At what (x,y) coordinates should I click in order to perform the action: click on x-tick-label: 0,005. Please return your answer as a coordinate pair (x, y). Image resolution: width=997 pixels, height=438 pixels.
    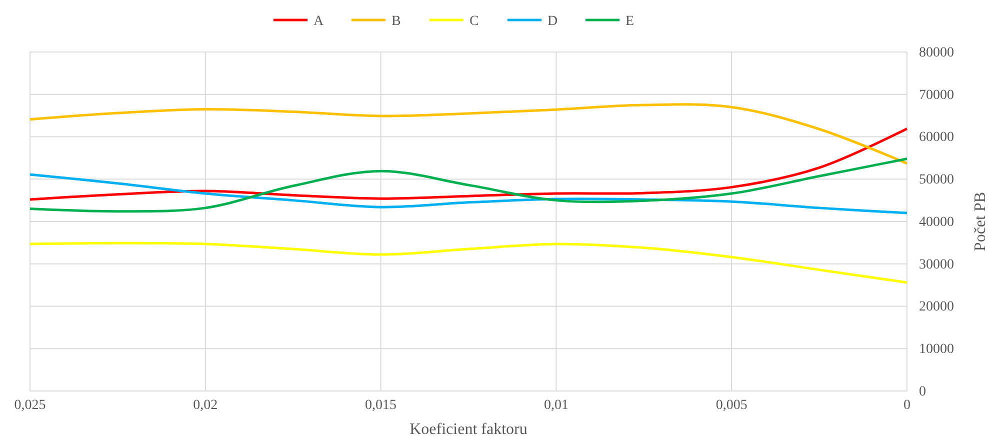
    Looking at the image, I should click on (732, 405).